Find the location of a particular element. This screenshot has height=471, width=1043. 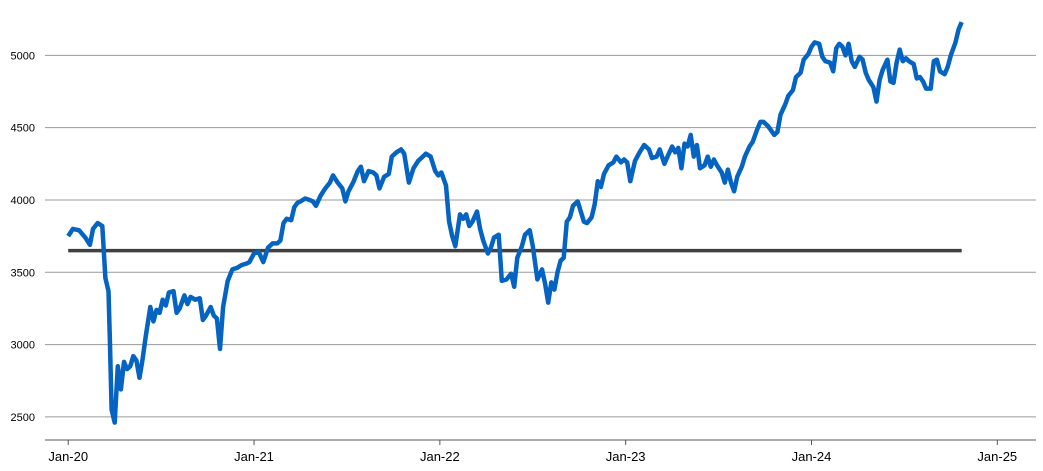

y-tick-label-3500: 3500 is located at coordinates (23, 273).